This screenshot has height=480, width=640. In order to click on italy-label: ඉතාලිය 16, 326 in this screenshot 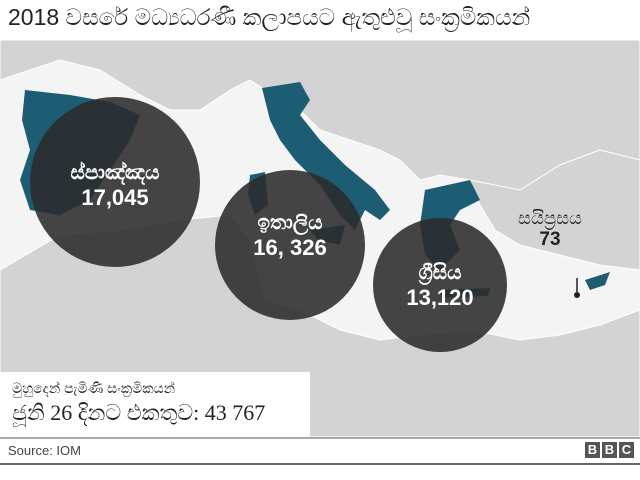, I will do `click(290, 236)`.